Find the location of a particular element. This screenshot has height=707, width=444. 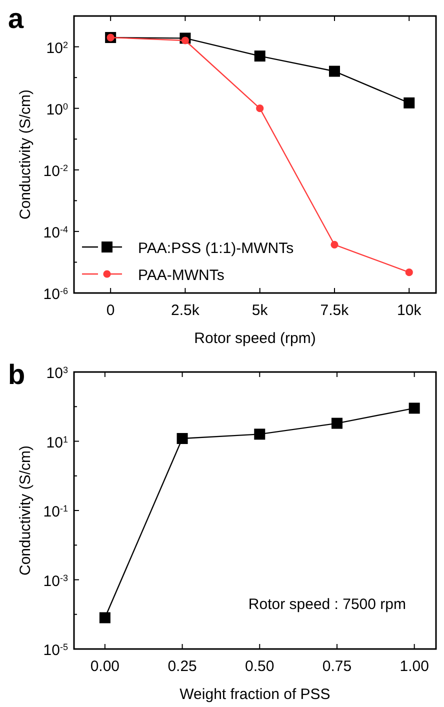

x-tick-label: 7.5k is located at coordinates (335, 310).